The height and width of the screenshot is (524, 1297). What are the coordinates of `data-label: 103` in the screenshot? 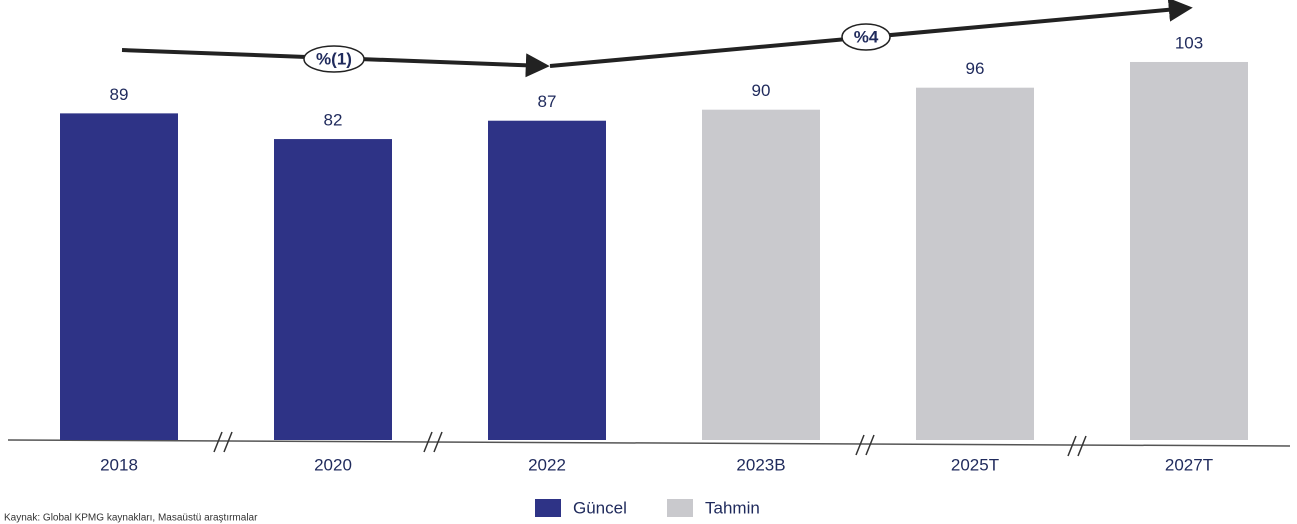 It's located at (1189, 42).